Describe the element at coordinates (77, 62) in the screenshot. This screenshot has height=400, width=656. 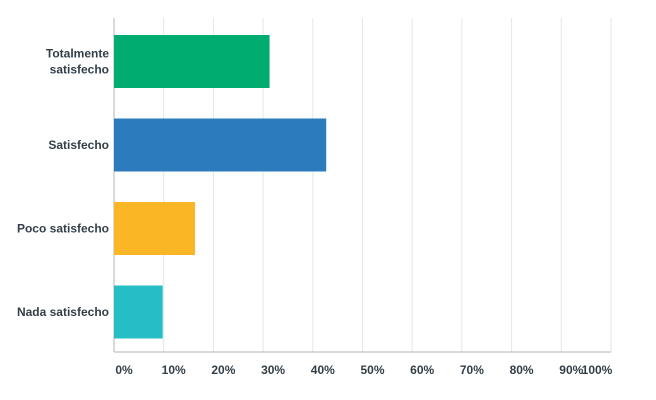
I see `category-label: Totalmente satisfecho` at that location.